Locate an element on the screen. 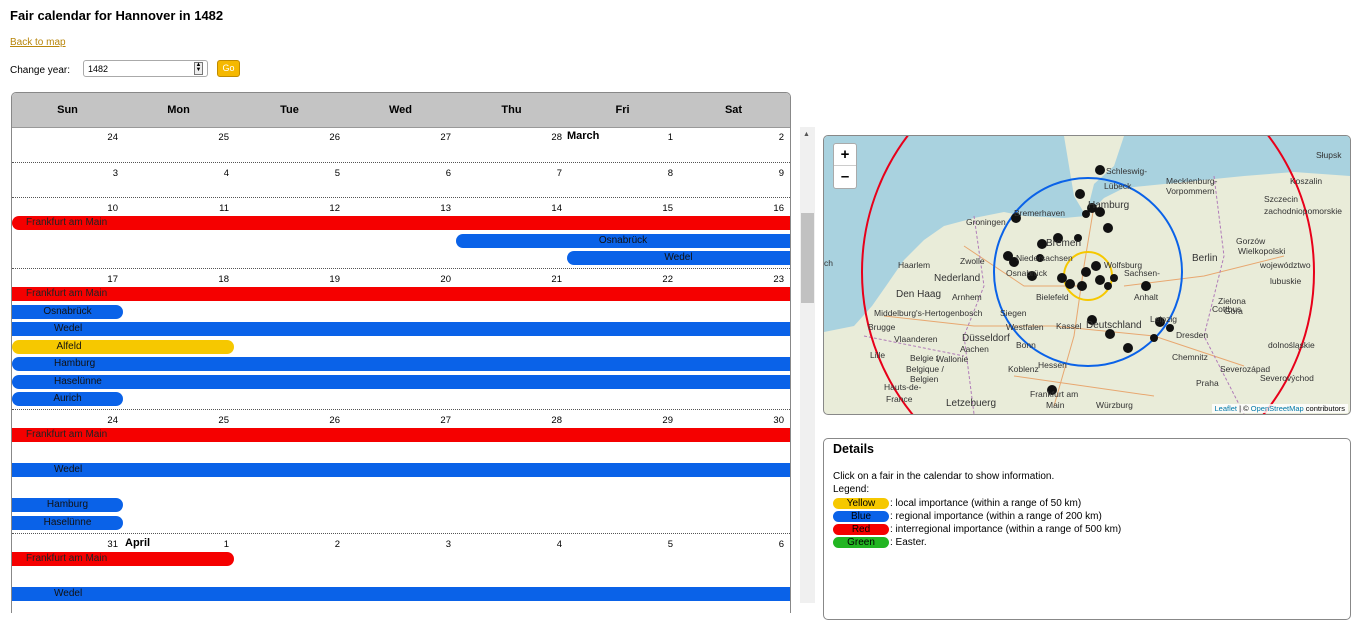 This screenshot has width=1360, height=620. year-input-box: ▲▼ is located at coordinates (145, 68).